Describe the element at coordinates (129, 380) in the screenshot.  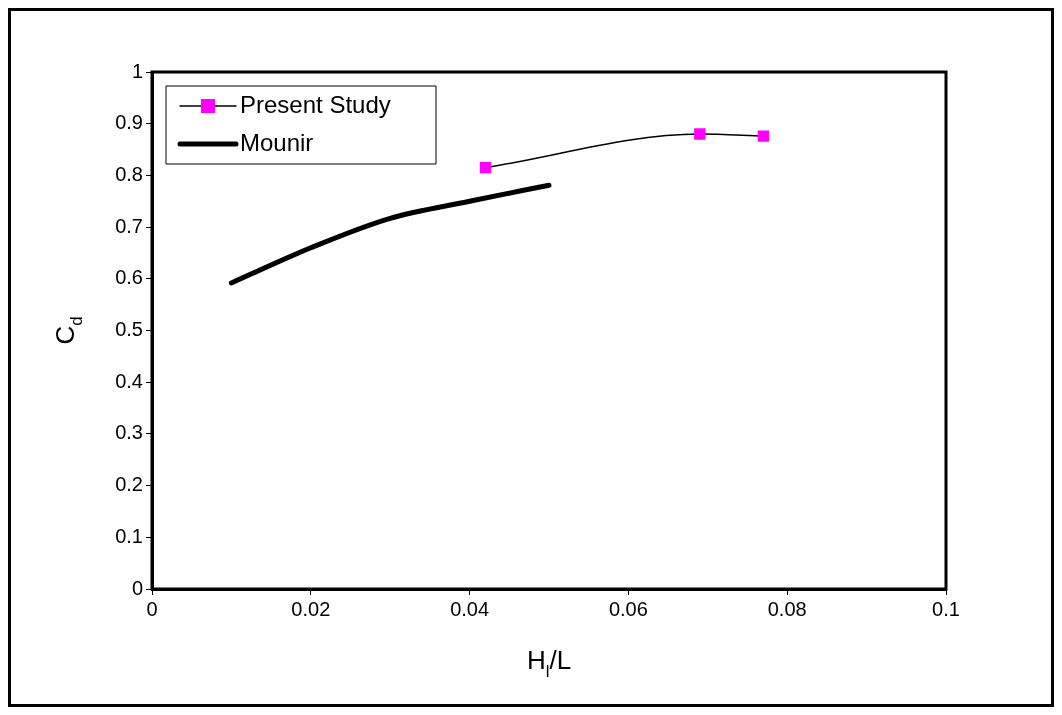
I see `y-tick-label: 0.4` at that location.